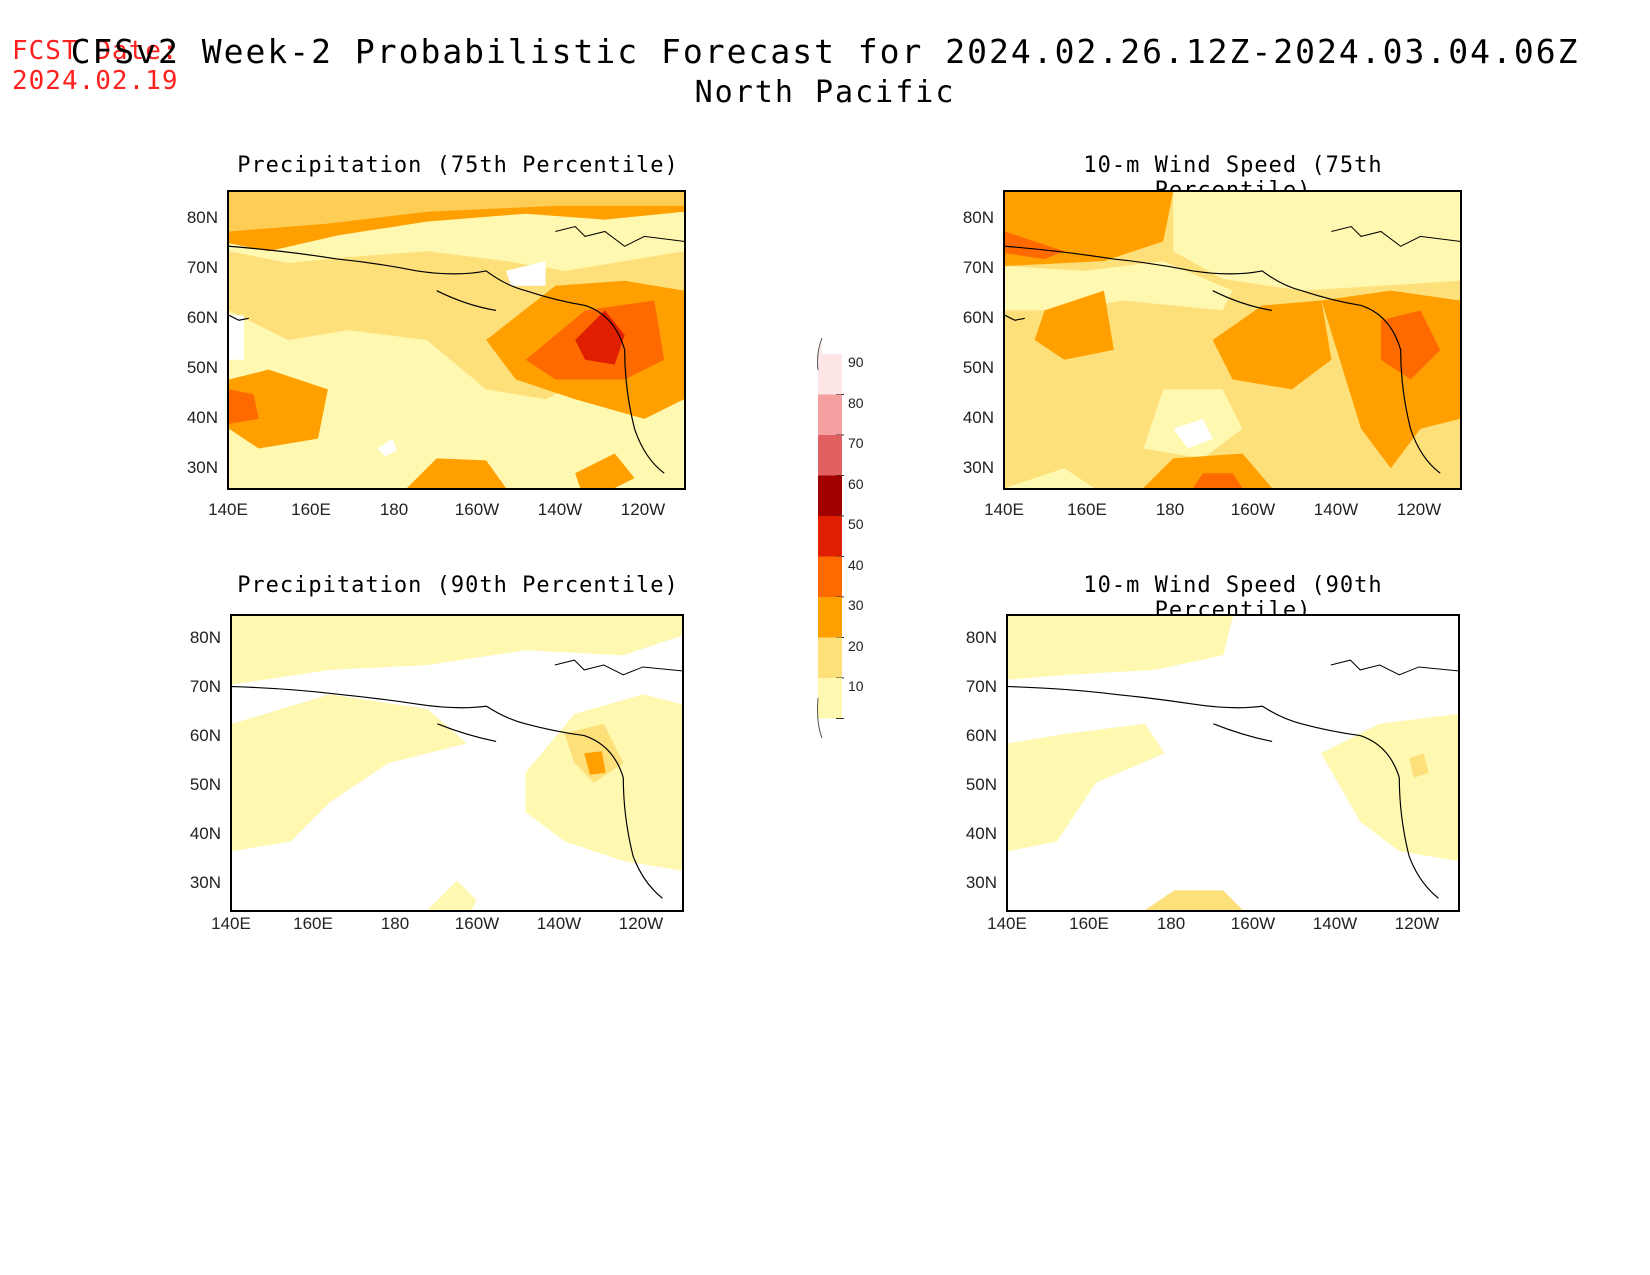  Describe the element at coordinates (856, 686) in the screenshot. I see `colorbar-label: 10` at that location.